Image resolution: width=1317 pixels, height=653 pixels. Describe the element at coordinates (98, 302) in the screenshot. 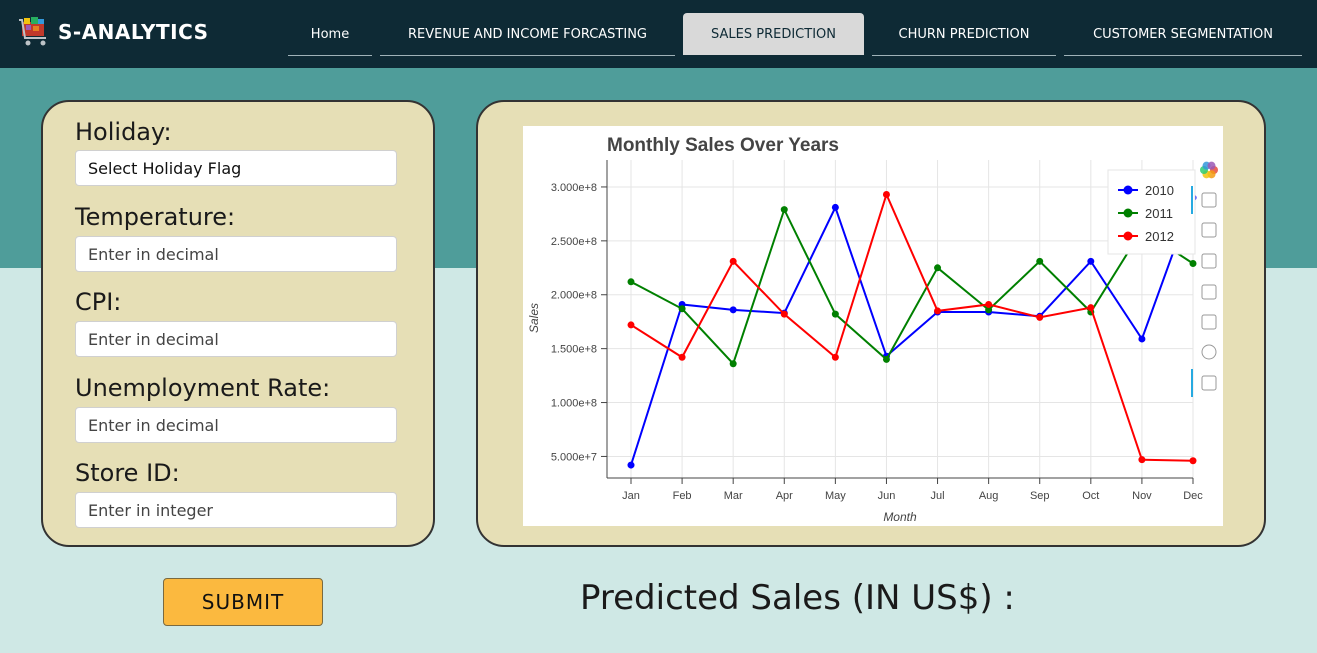

I see `cpi-label: CPI:` at that location.